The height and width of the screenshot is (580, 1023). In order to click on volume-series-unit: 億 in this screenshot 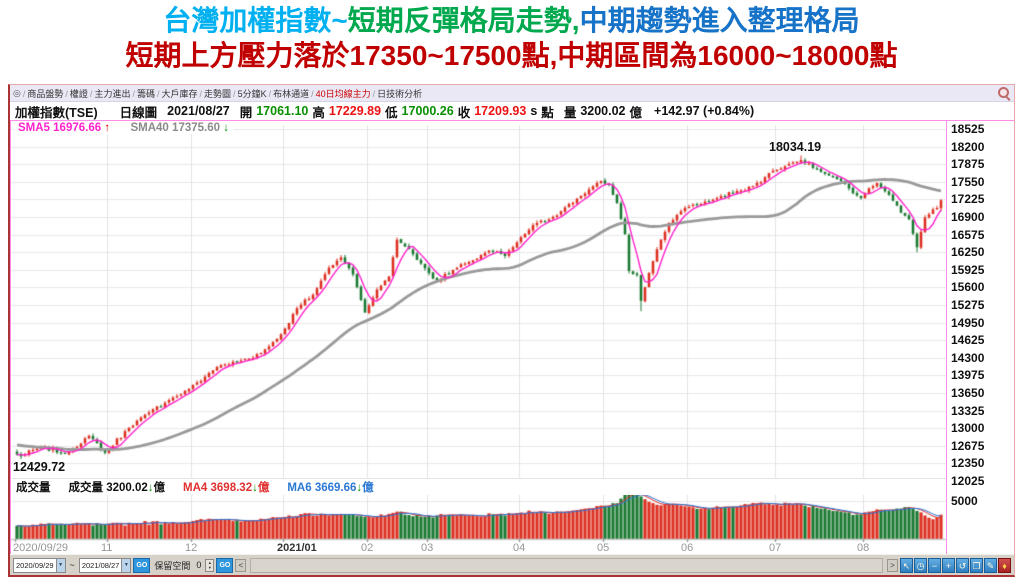, I will do `click(159, 488)`.